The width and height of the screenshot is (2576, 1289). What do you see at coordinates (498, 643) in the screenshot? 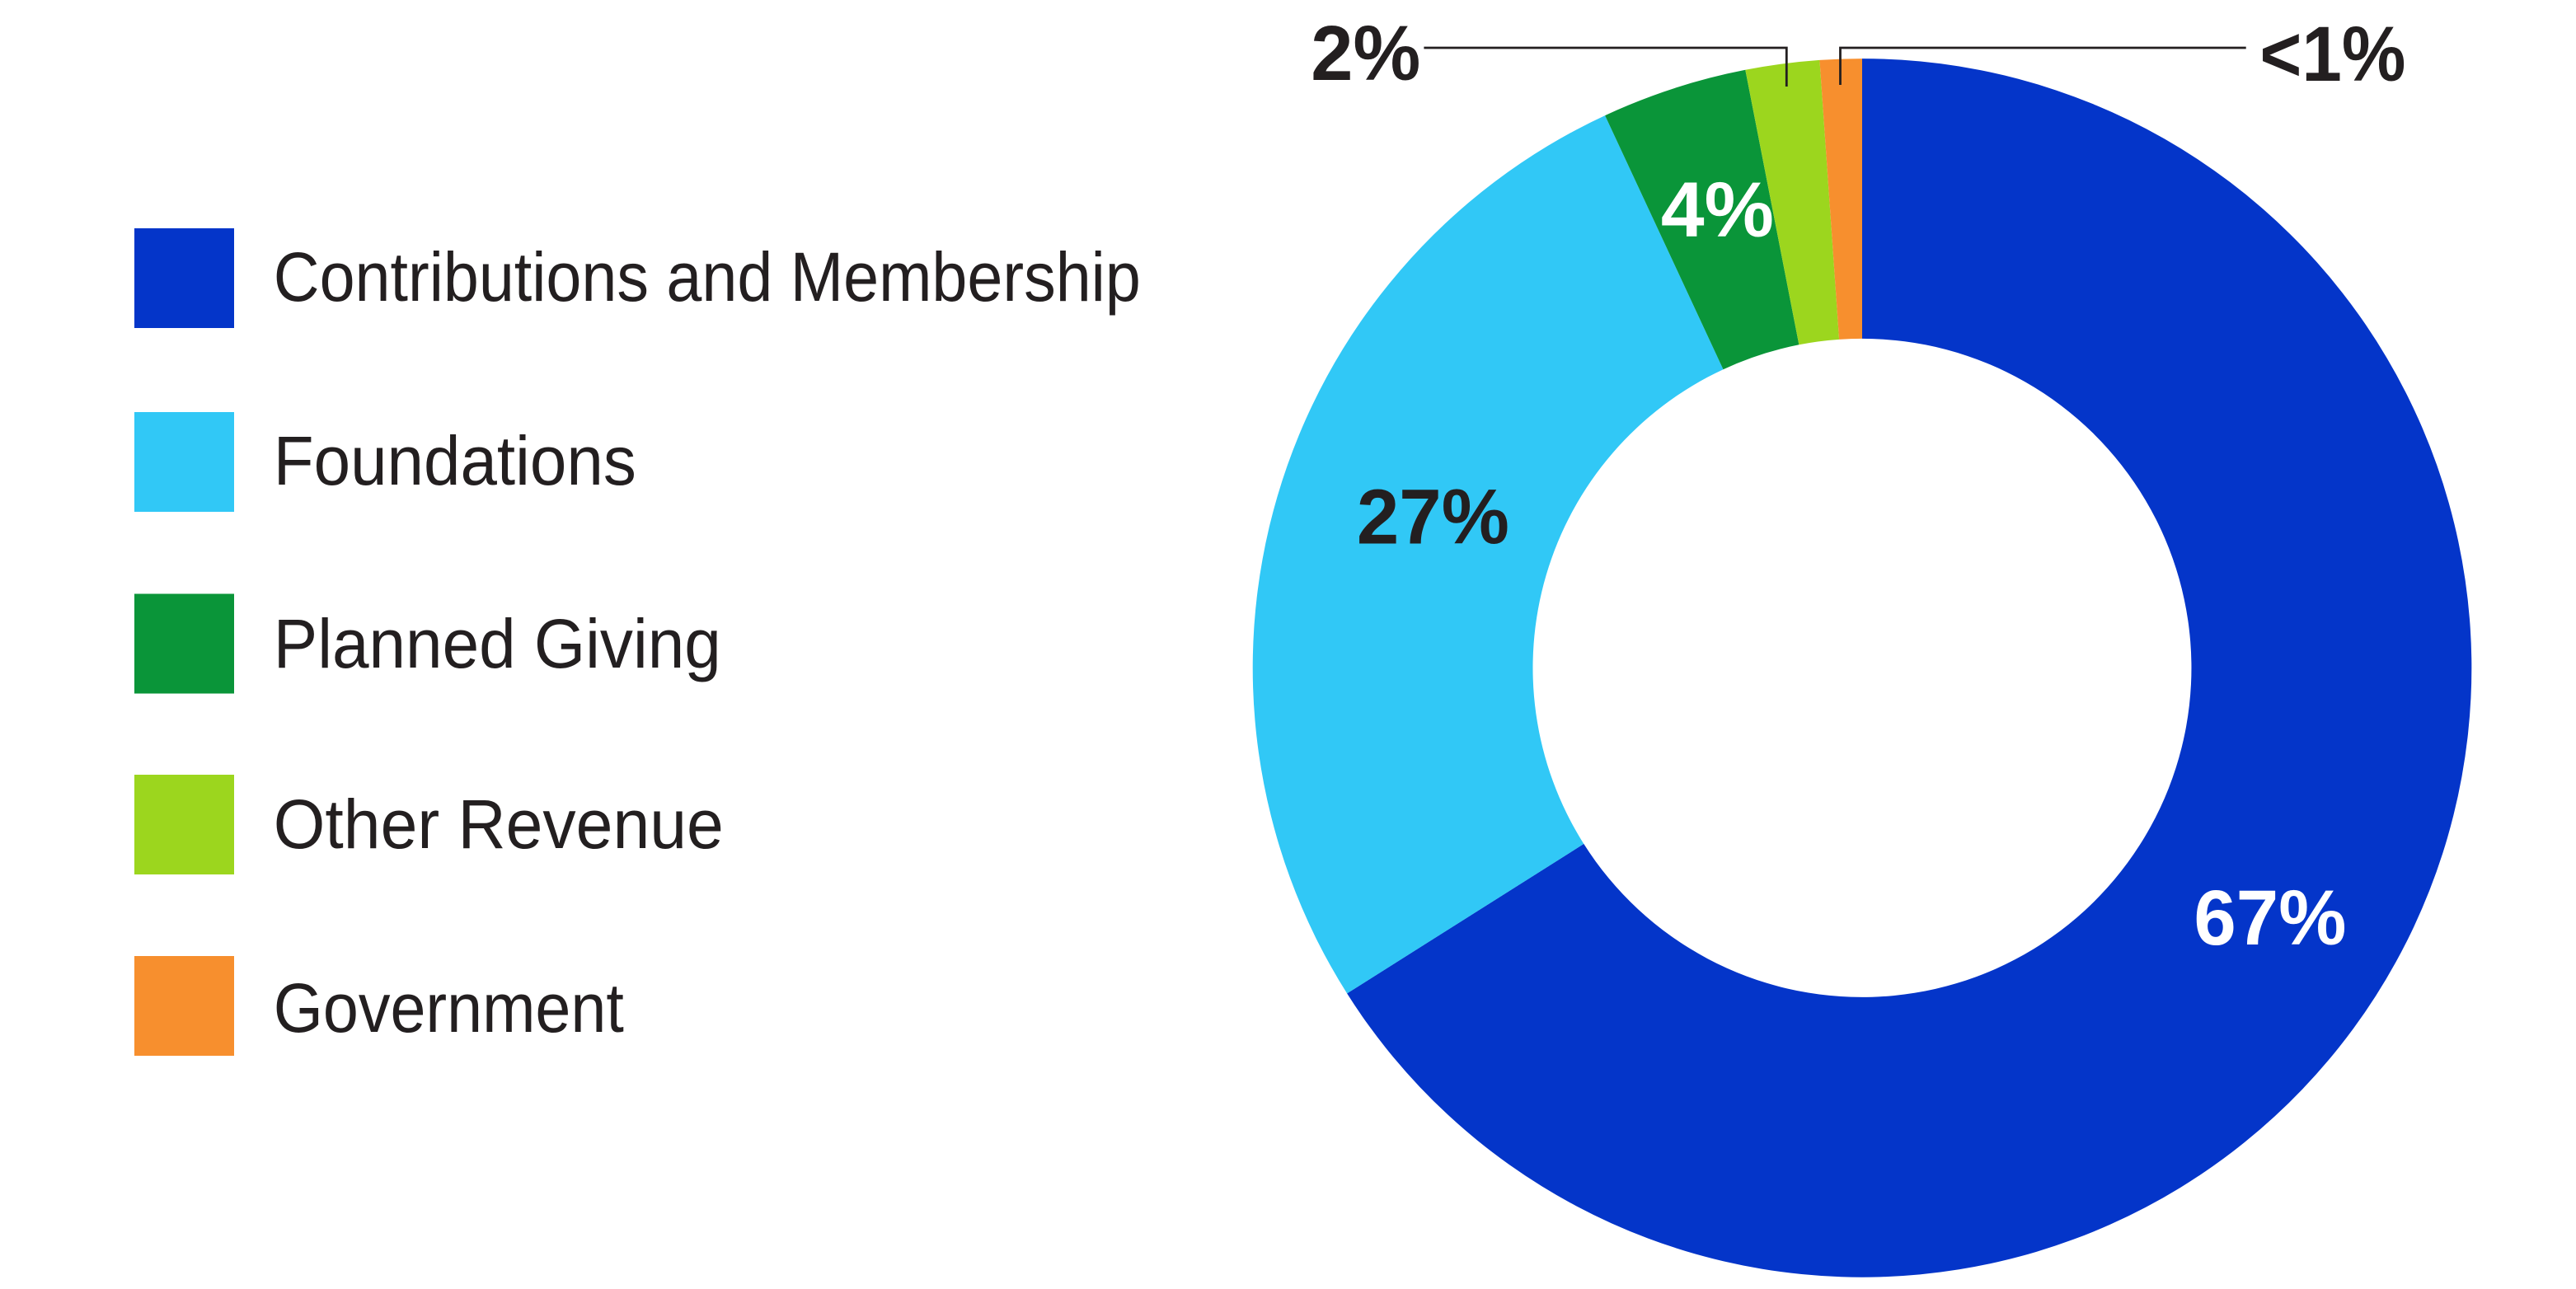
I see `svg-text: Planned Giving` at bounding box center [498, 643].